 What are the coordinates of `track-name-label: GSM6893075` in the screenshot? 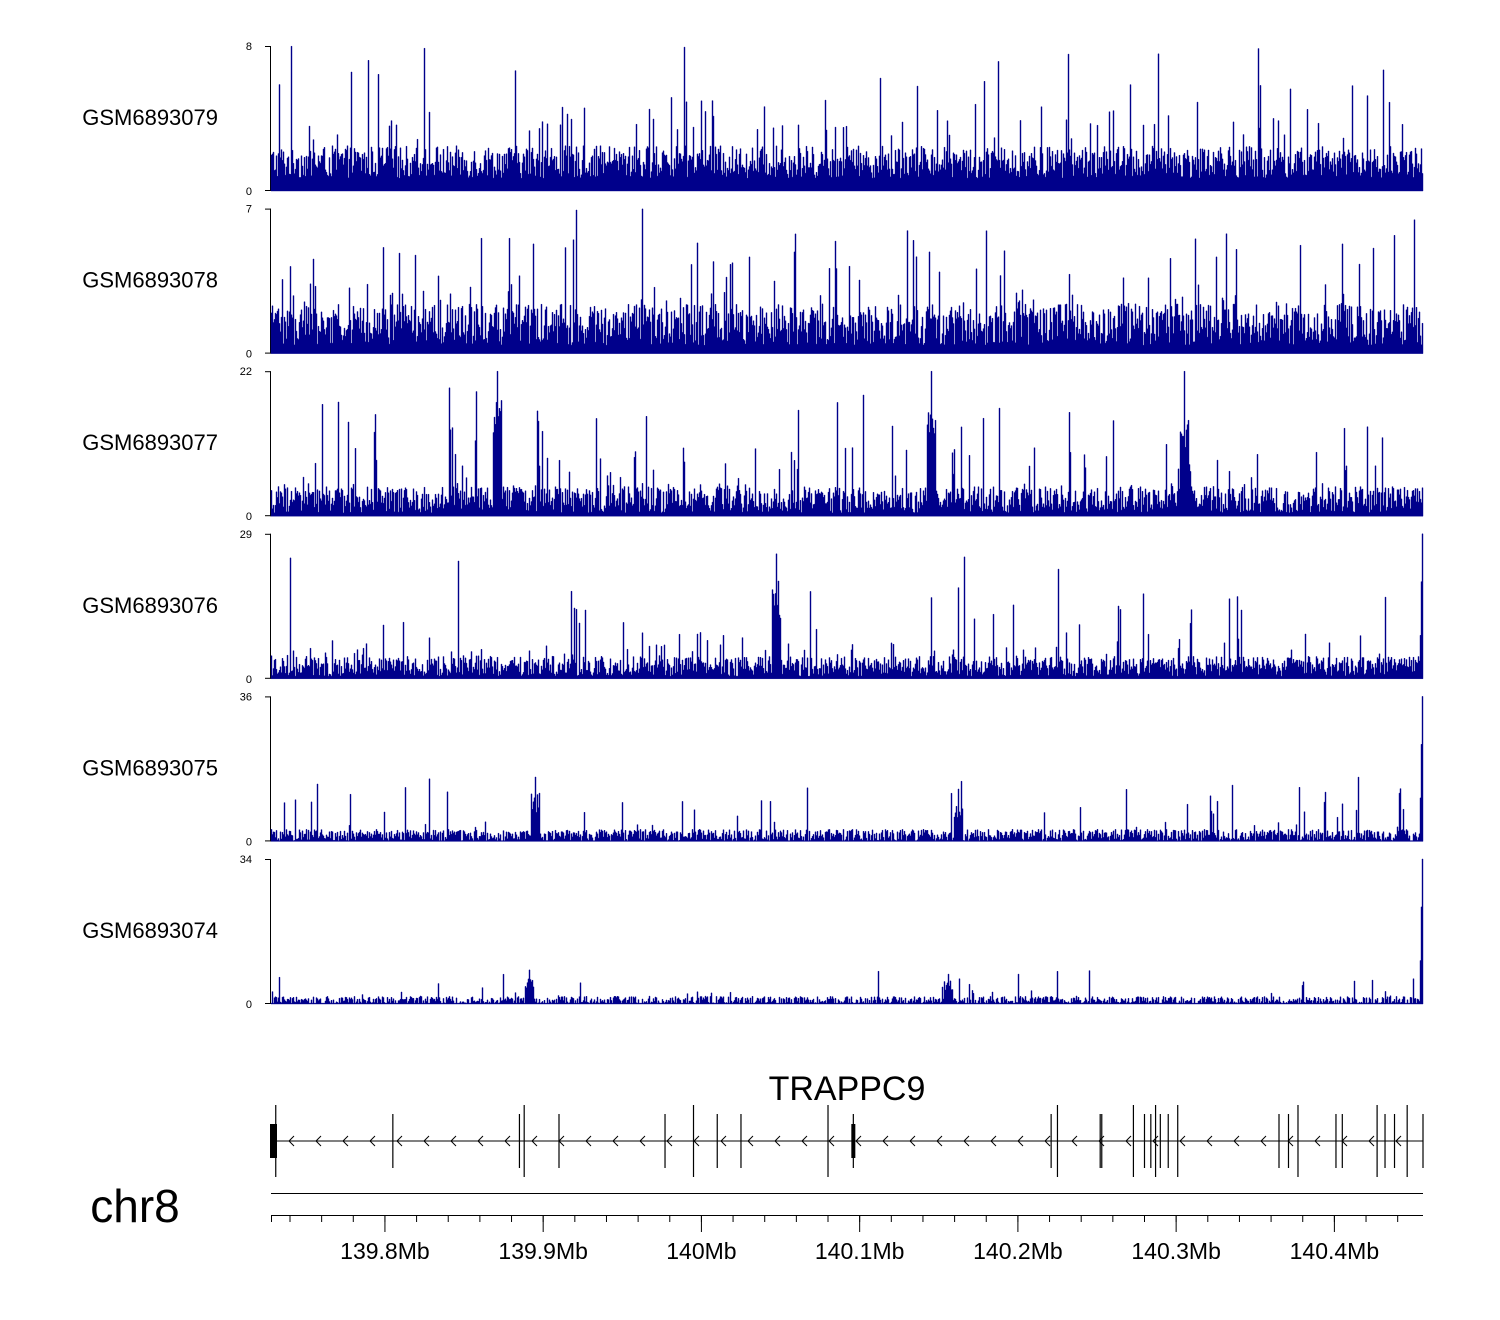 It's located at (150, 767).